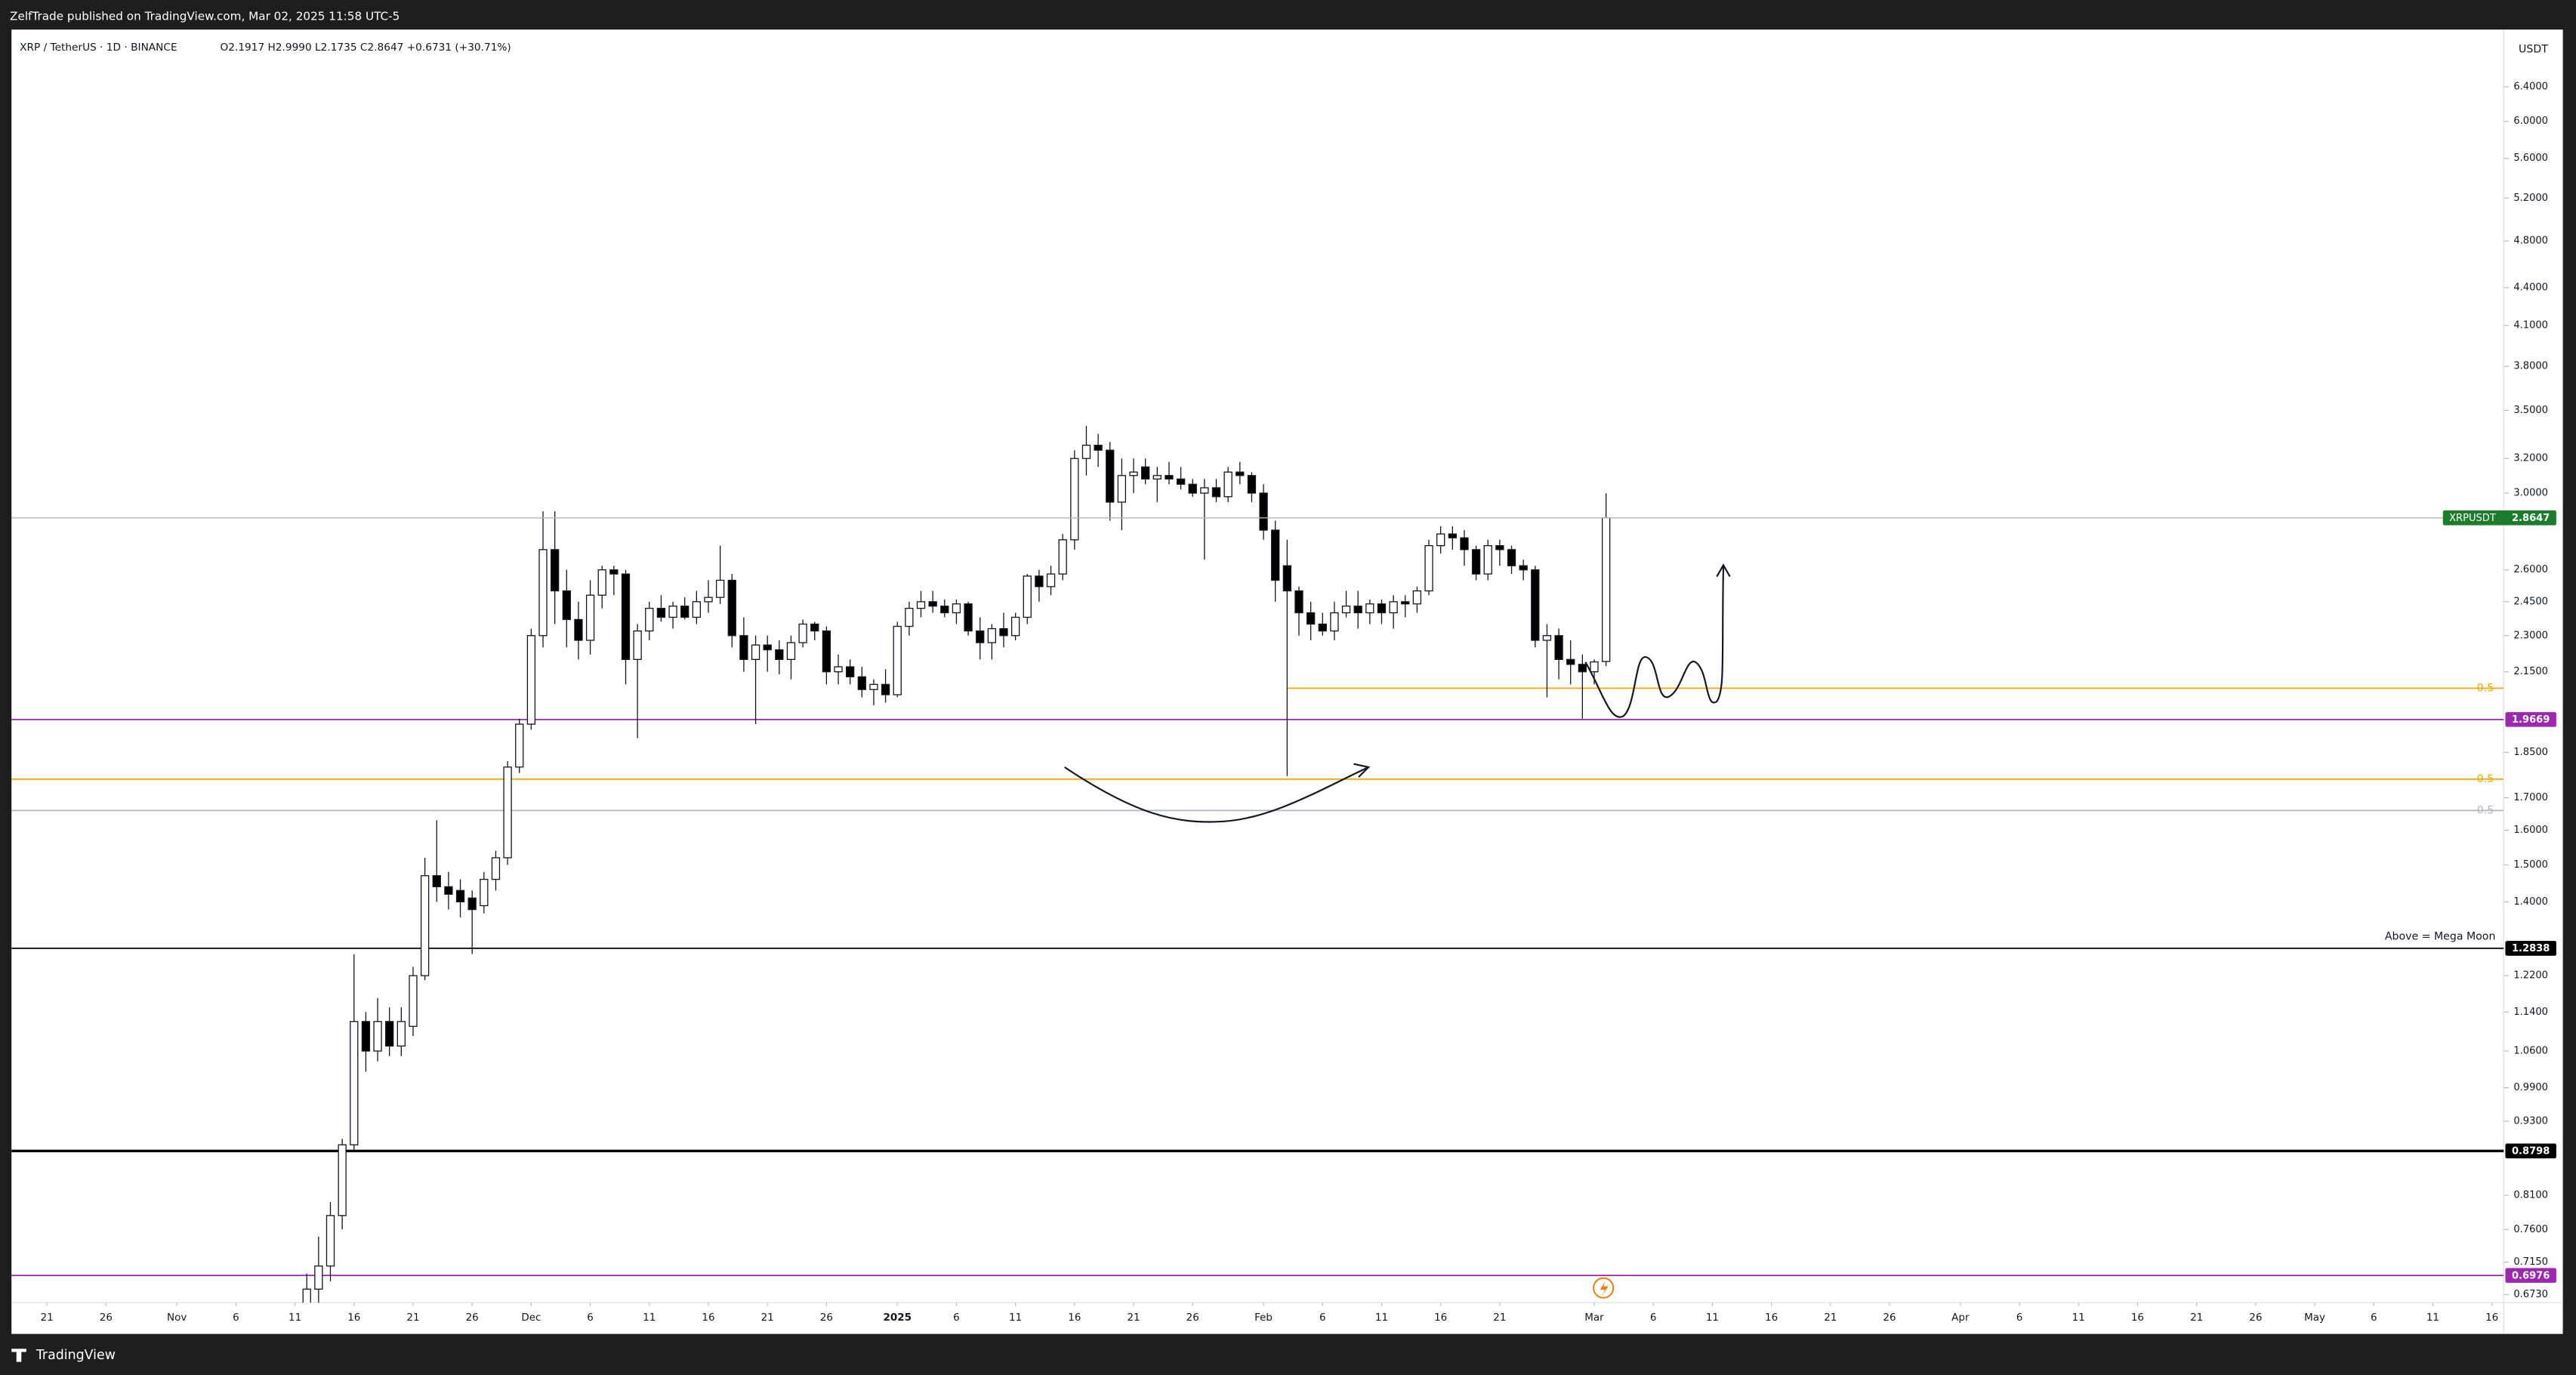 The width and height of the screenshot is (2576, 1375). I want to click on event-icon-bolt, so click(1604, 1289).